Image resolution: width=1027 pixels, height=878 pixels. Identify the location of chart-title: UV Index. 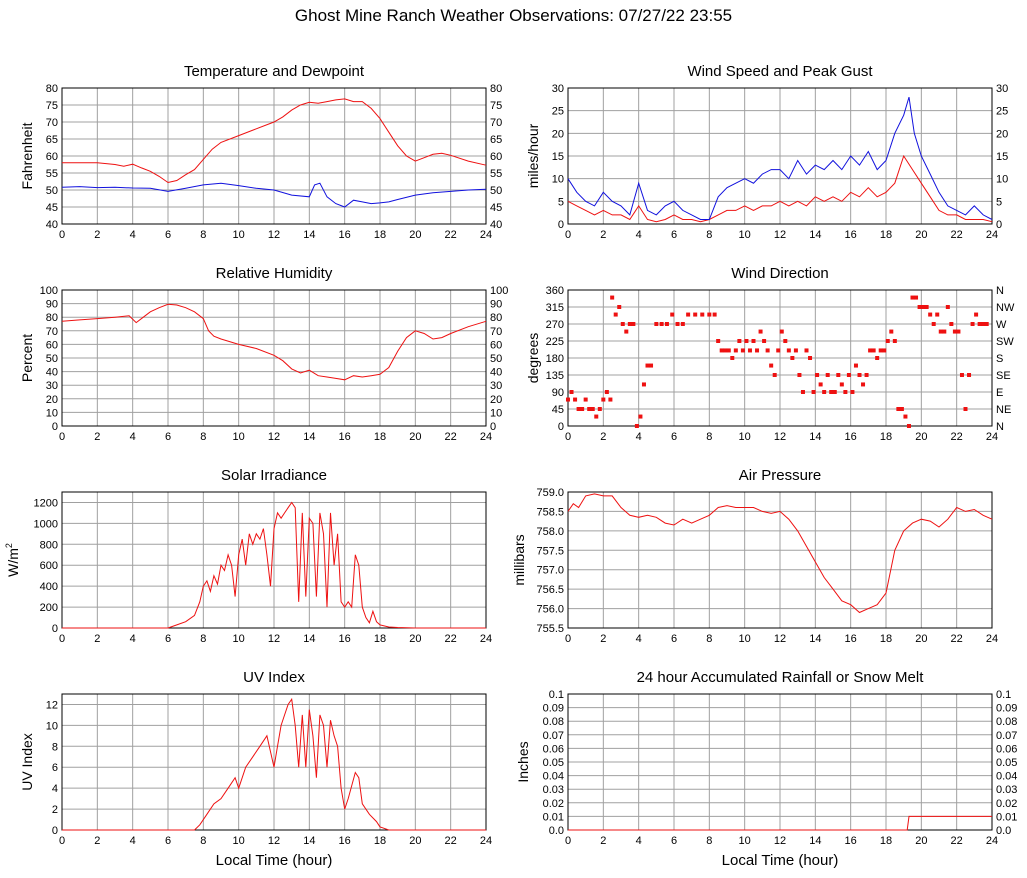
(274, 677).